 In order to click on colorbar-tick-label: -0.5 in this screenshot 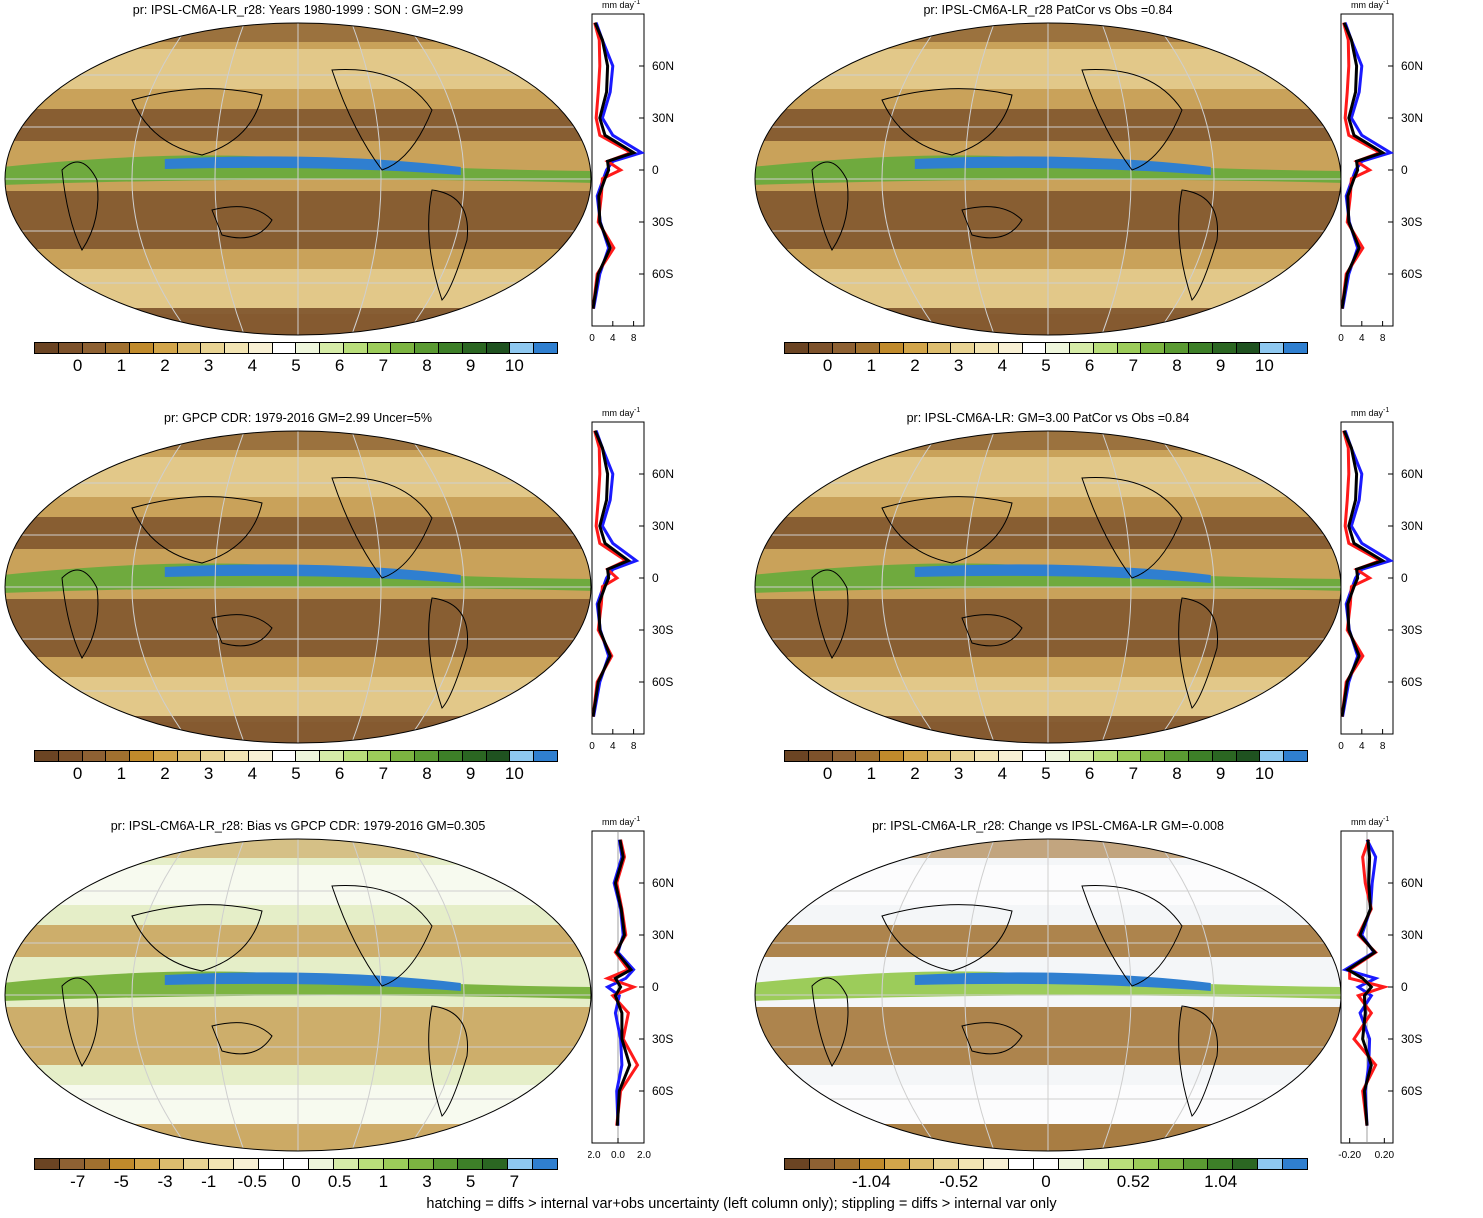, I will do `click(252, 1181)`.